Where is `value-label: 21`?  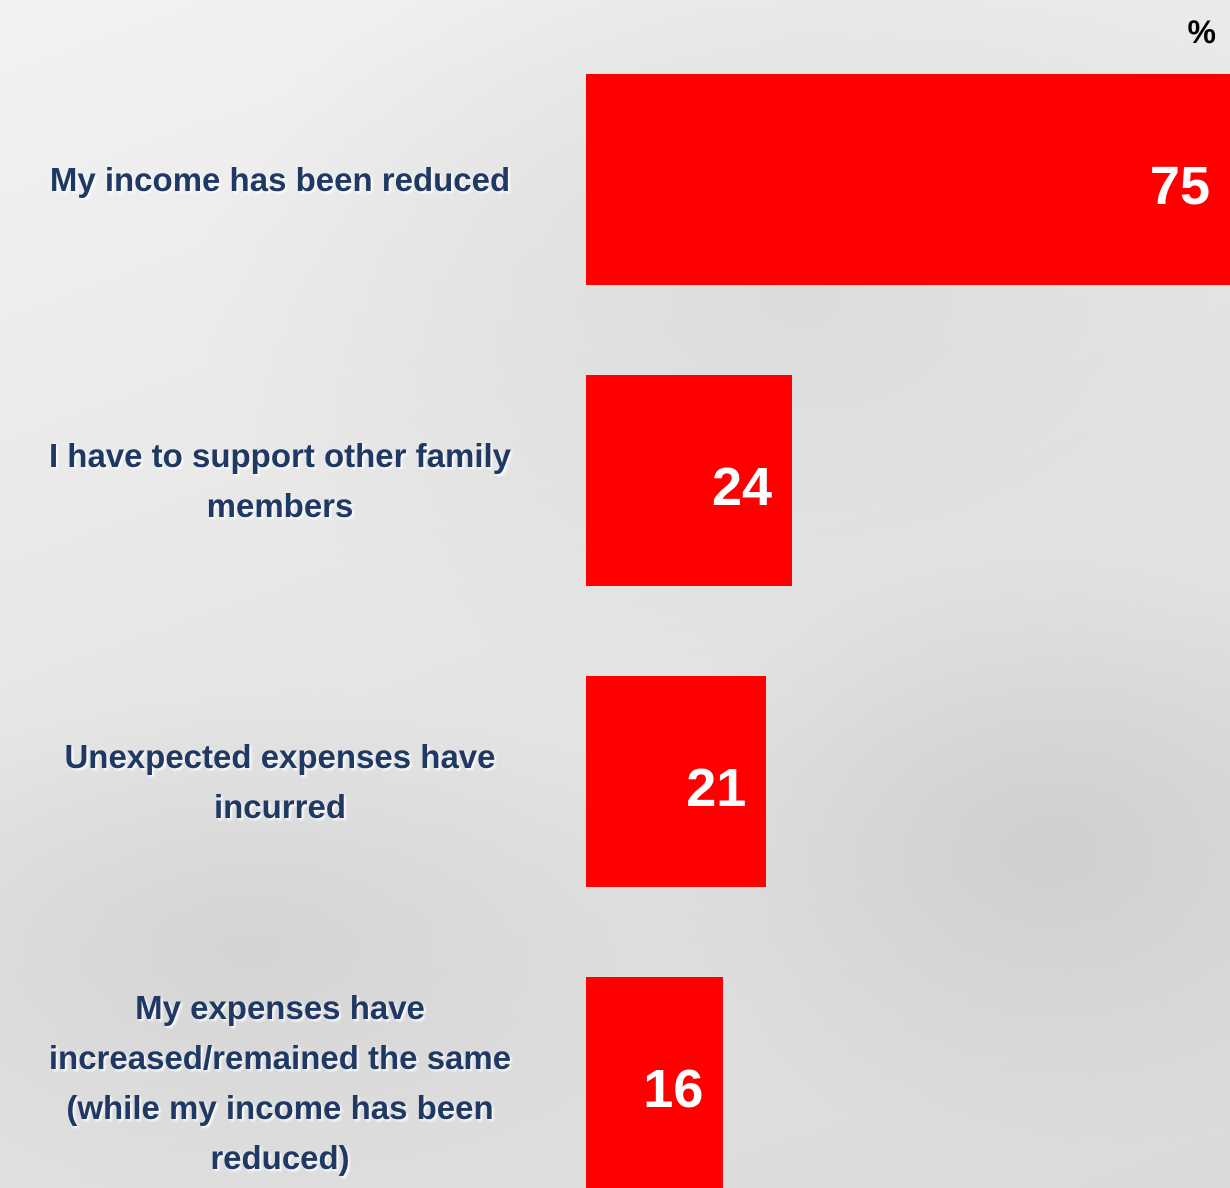 value-label: 21 is located at coordinates (716, 787).